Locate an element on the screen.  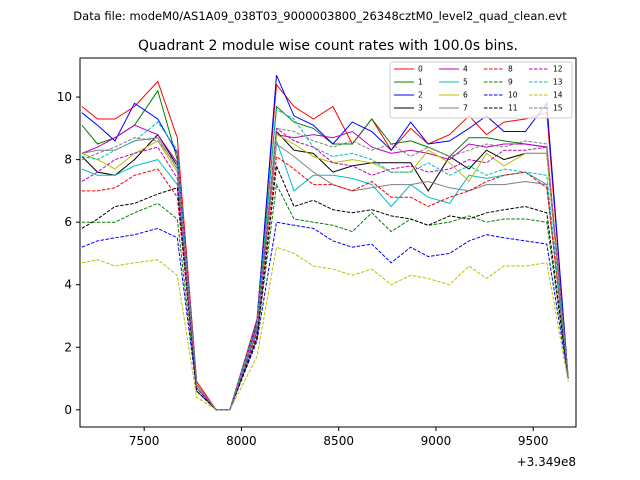
y-tick-label: 8 is located at coordinates (68, 160).